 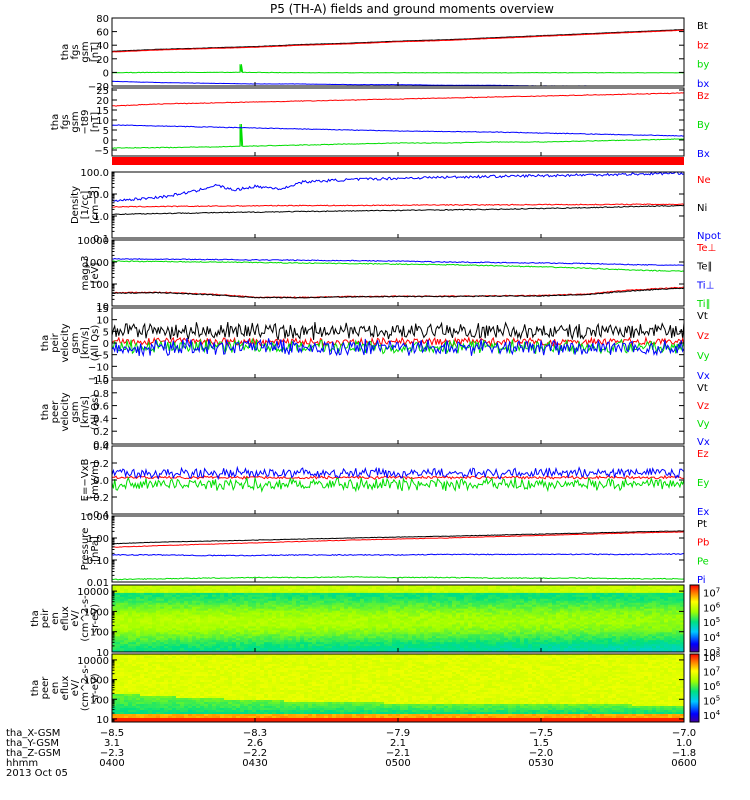 I want to click on y-tick-label: 10, so click(x=102, y=653).